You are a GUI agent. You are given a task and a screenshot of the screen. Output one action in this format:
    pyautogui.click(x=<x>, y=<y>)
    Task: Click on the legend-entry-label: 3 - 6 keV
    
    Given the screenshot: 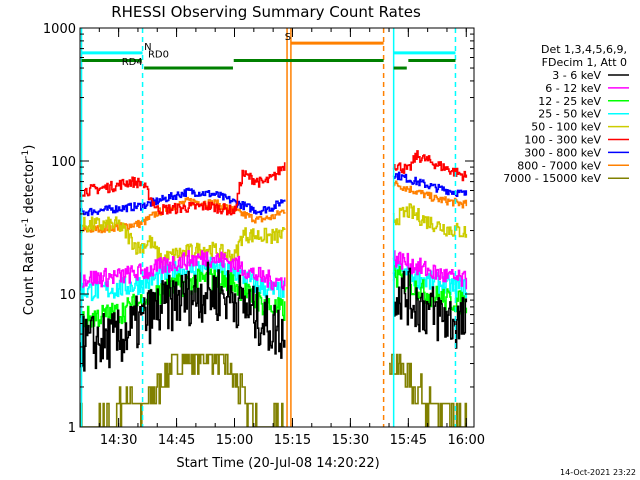 What is the action you would take?
    pyautogui.click(x=576, y=75)
    